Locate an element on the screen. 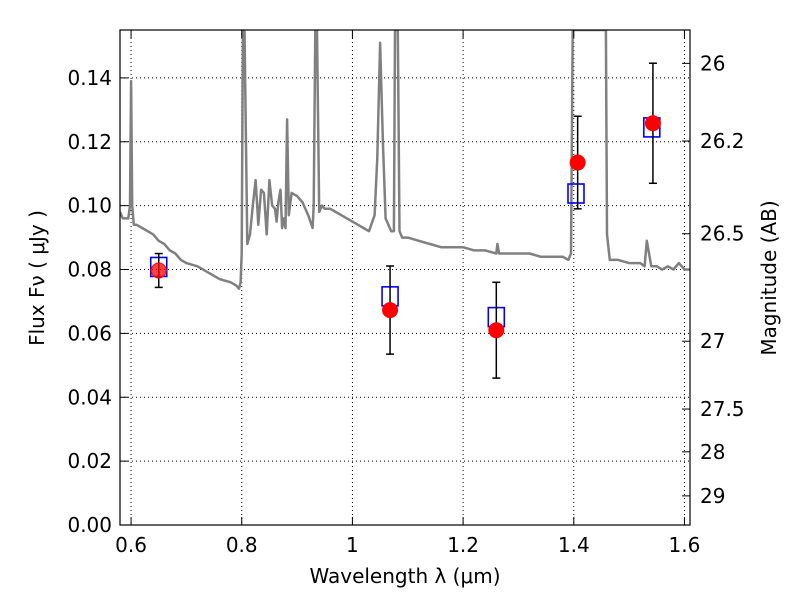 This screenshot has height=600, width=800. x-tick-label: 1.6 is located at coordinates (685, 545).